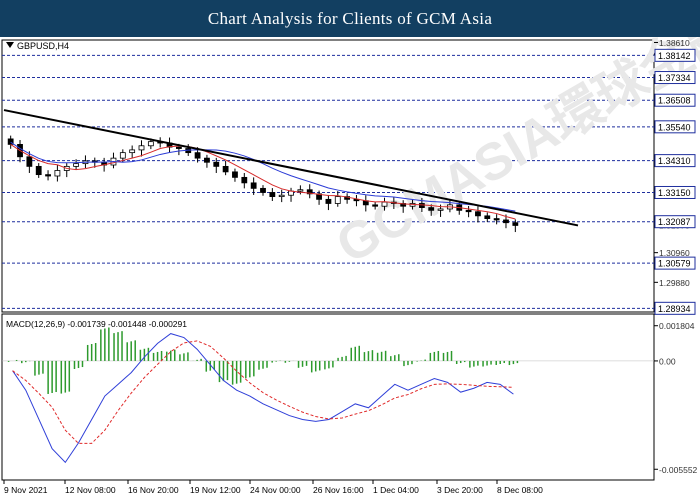 The image size is (700, 500). What do you see at coordinates (667, 361) in the screenshot?
I see `macd-tick-label: 0.00` at bounding box center [667, 361].